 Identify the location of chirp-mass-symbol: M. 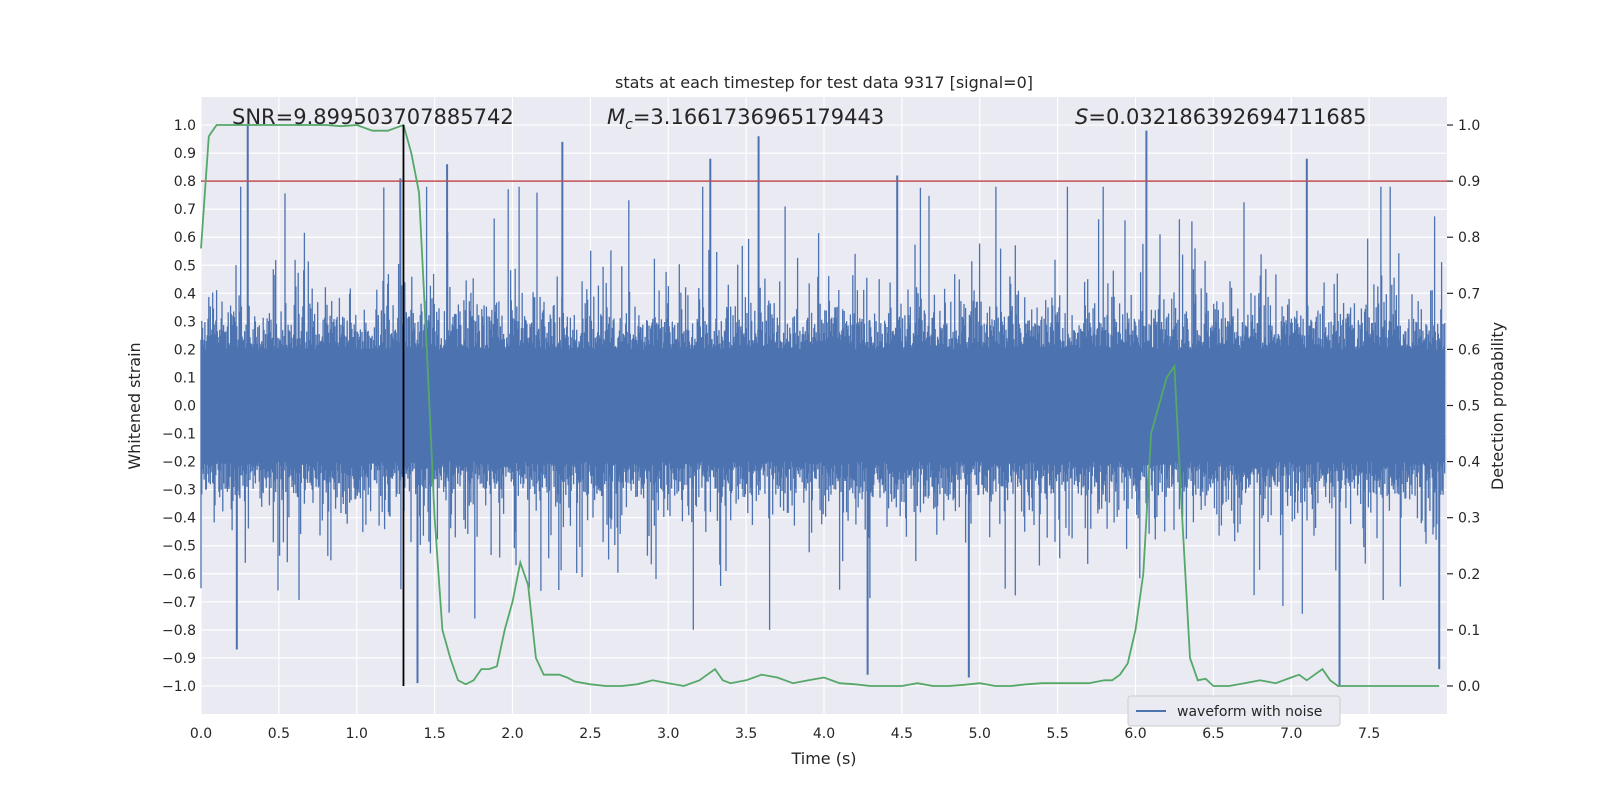
(616, 117).